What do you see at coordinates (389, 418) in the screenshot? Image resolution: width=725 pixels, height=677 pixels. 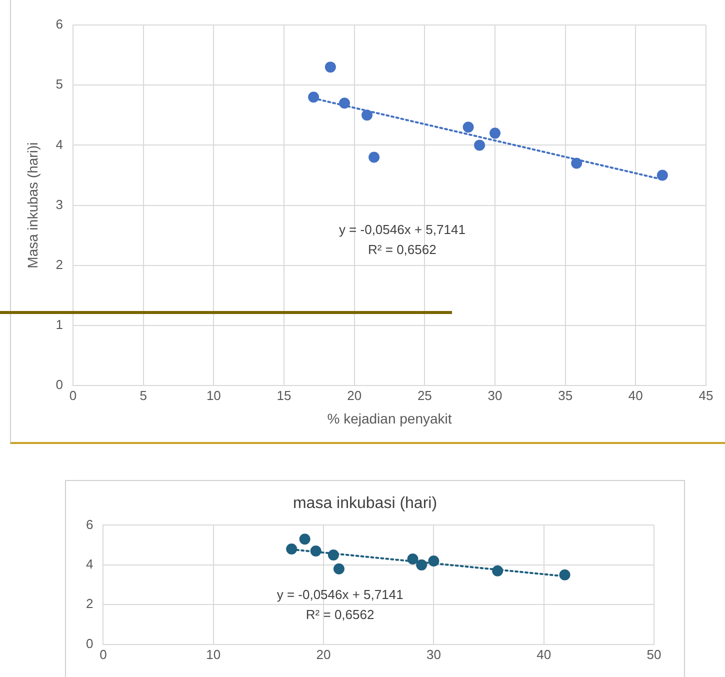 I see `x-axis-title: % kejadian penyakit` at bounding box center [389, 418].